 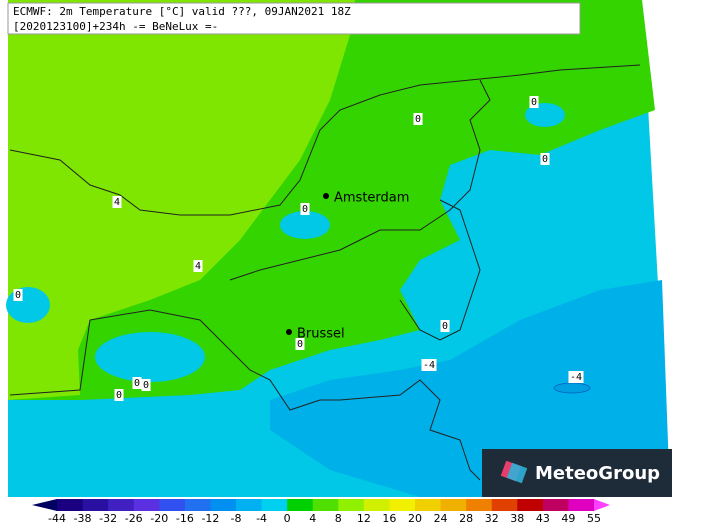 I want to click on colorbar-over, so click(x=602, y=505).